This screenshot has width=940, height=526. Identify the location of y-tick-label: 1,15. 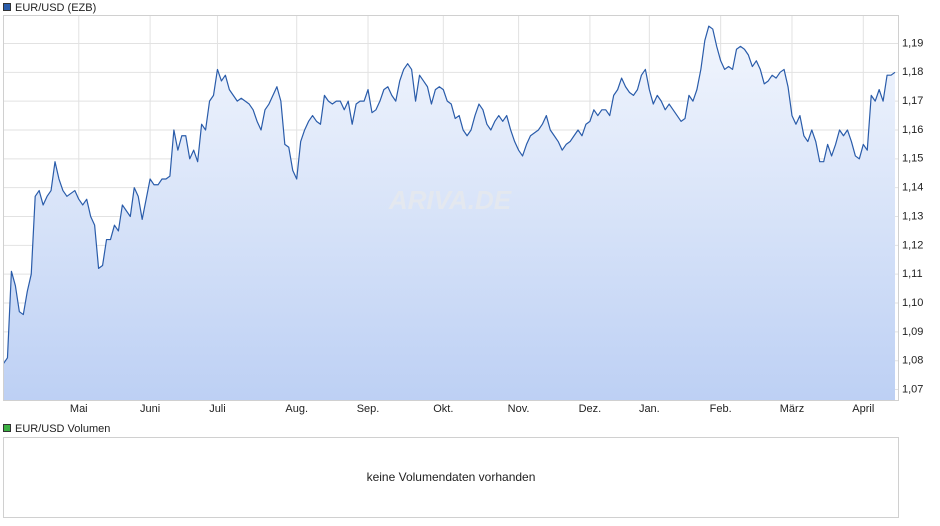
(912, 159).